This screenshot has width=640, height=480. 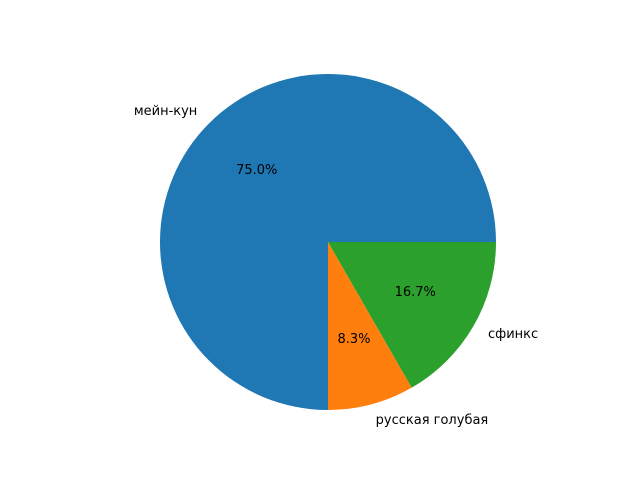 What do you see at coordinates (166, 111) in the screenshot?
I see `slice-label-мейн-кун: мейн-кун` at bounding box center [166, 111].